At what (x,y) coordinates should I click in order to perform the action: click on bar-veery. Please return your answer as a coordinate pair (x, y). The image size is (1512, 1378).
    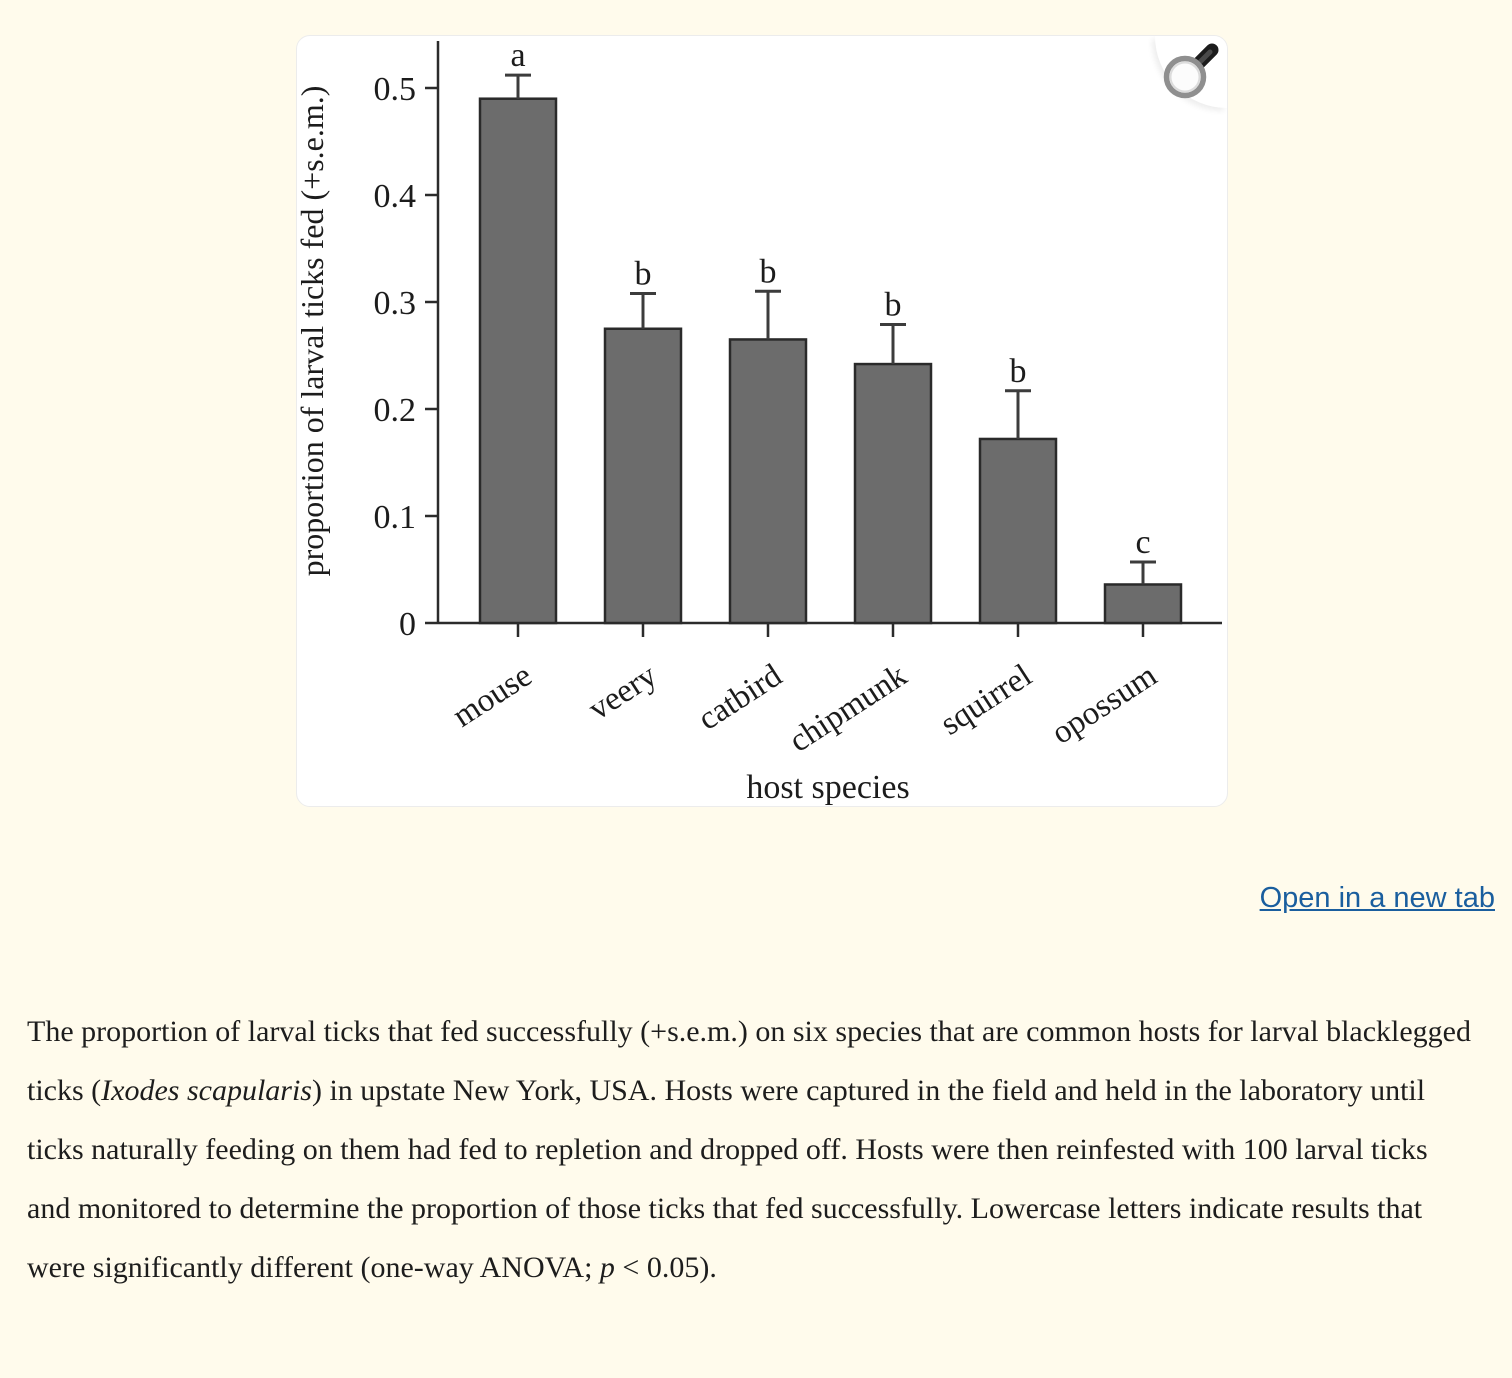
    Looking at the image, I should click on (643, 476).